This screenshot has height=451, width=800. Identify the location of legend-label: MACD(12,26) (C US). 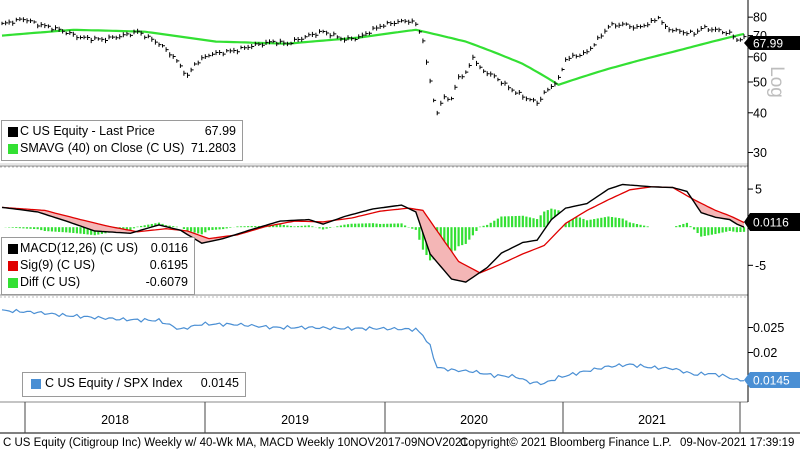
(79, 248).